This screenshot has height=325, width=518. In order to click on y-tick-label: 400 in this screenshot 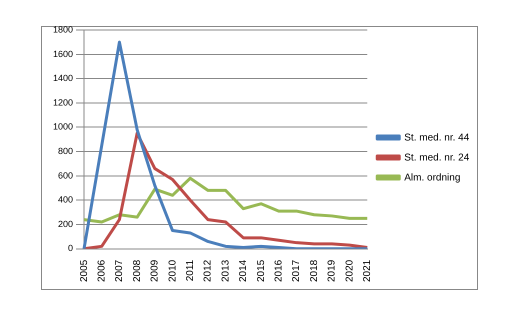, I will do `click(66, 199)`.